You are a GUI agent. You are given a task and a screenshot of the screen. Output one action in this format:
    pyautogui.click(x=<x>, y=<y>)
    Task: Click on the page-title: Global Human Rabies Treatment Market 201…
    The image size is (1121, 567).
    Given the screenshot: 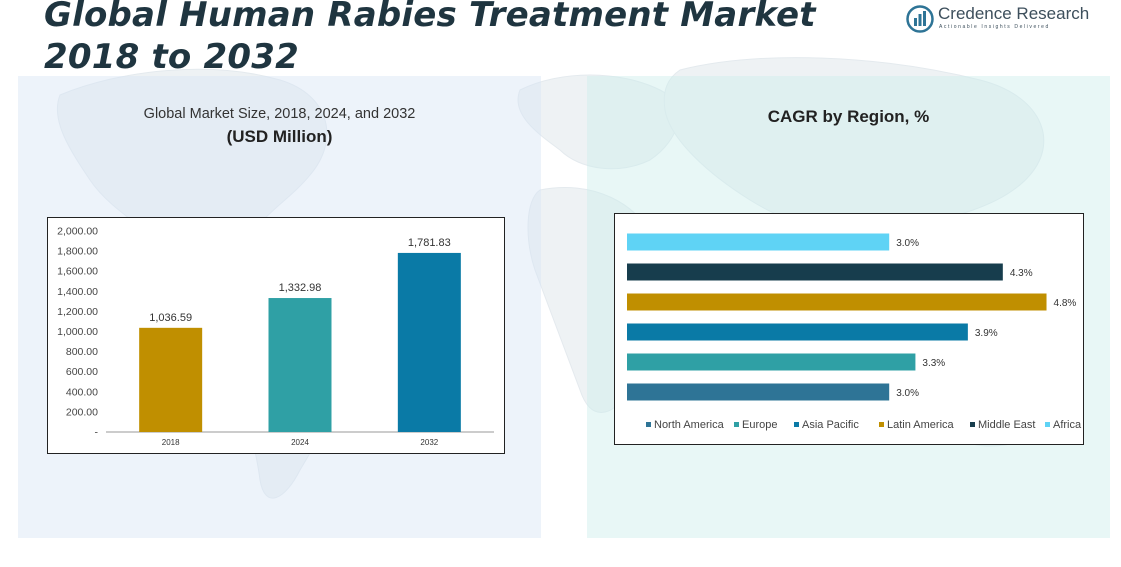 What is the action you would take?
    pyautogui.click(x=430, y=39)
    